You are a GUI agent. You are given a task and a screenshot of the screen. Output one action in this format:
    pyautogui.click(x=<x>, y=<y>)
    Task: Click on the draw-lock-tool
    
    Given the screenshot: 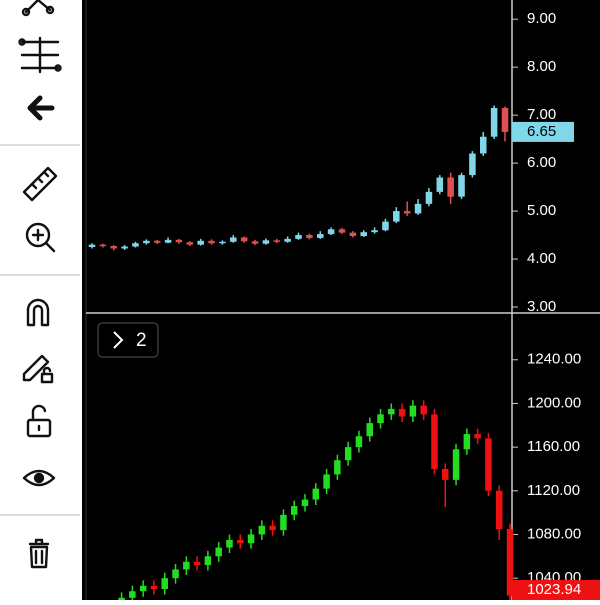 What is the action you would take?
    pyautogui.click(x=38, y=369)
    